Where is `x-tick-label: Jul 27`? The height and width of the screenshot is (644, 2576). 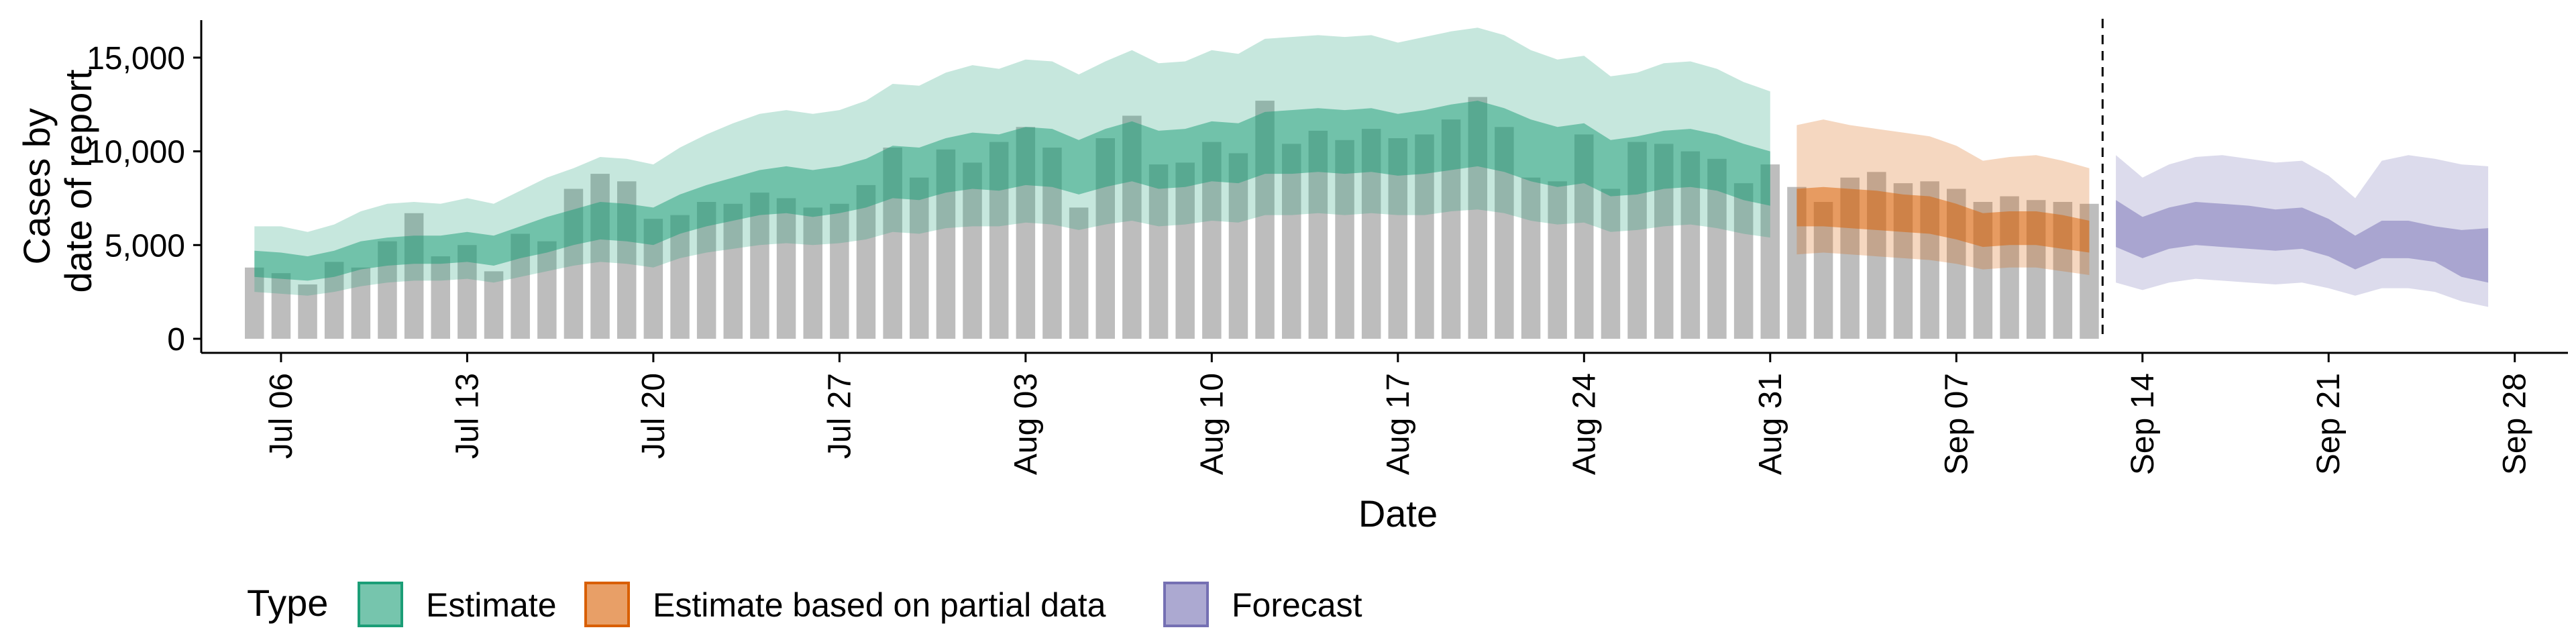 x-tick-label: Jul 27 is located at coordinates (839, 416).